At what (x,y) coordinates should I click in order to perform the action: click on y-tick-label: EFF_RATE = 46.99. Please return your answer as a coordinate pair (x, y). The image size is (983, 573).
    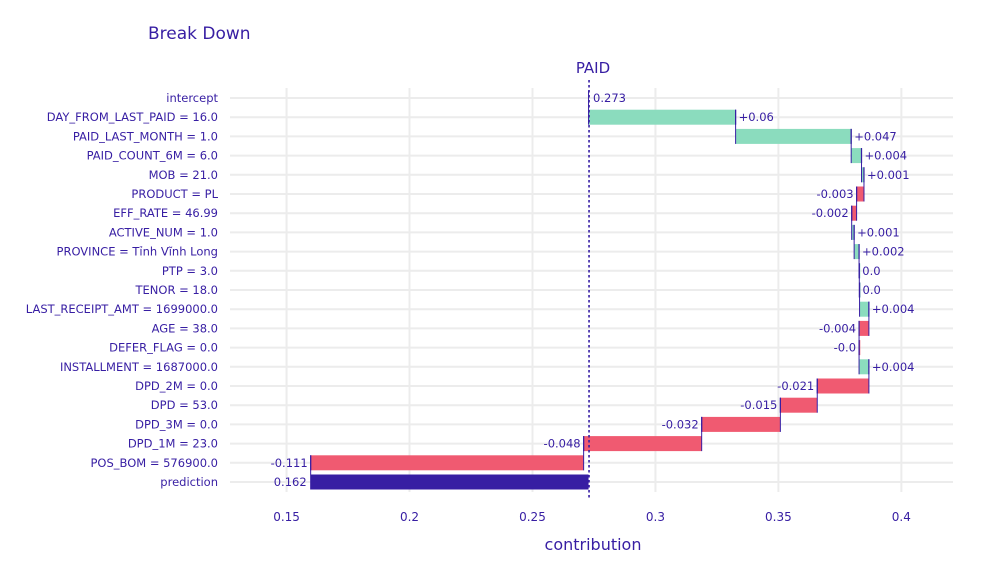
    Looking at the image, I should click on (165, 213).